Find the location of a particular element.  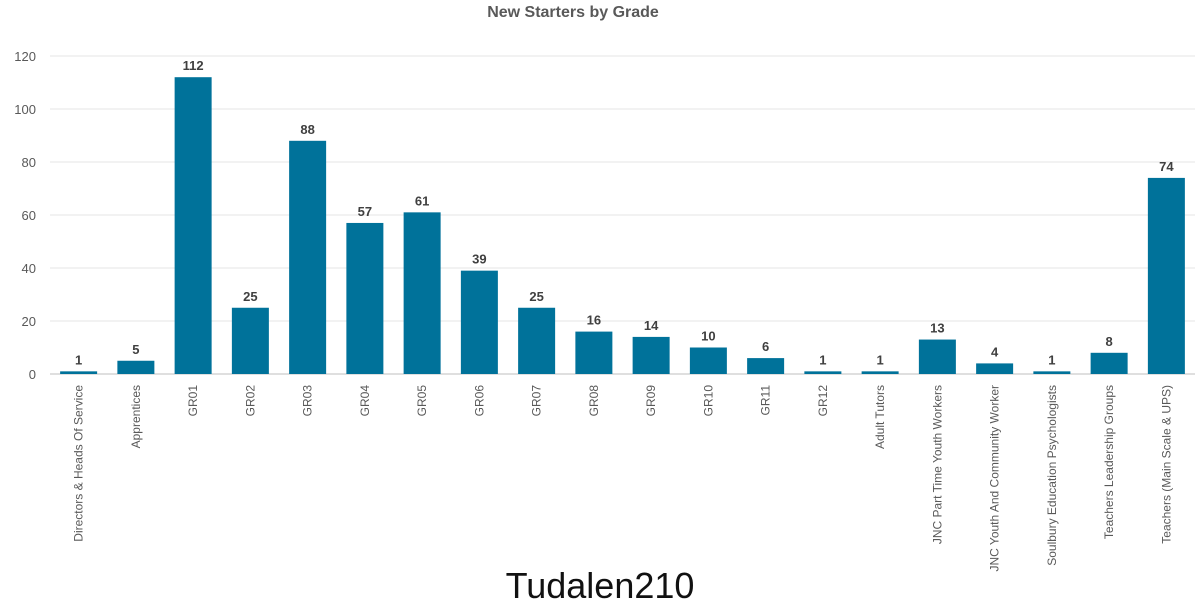

x-tick-label: GR12 is located at coordinates (823, 401).